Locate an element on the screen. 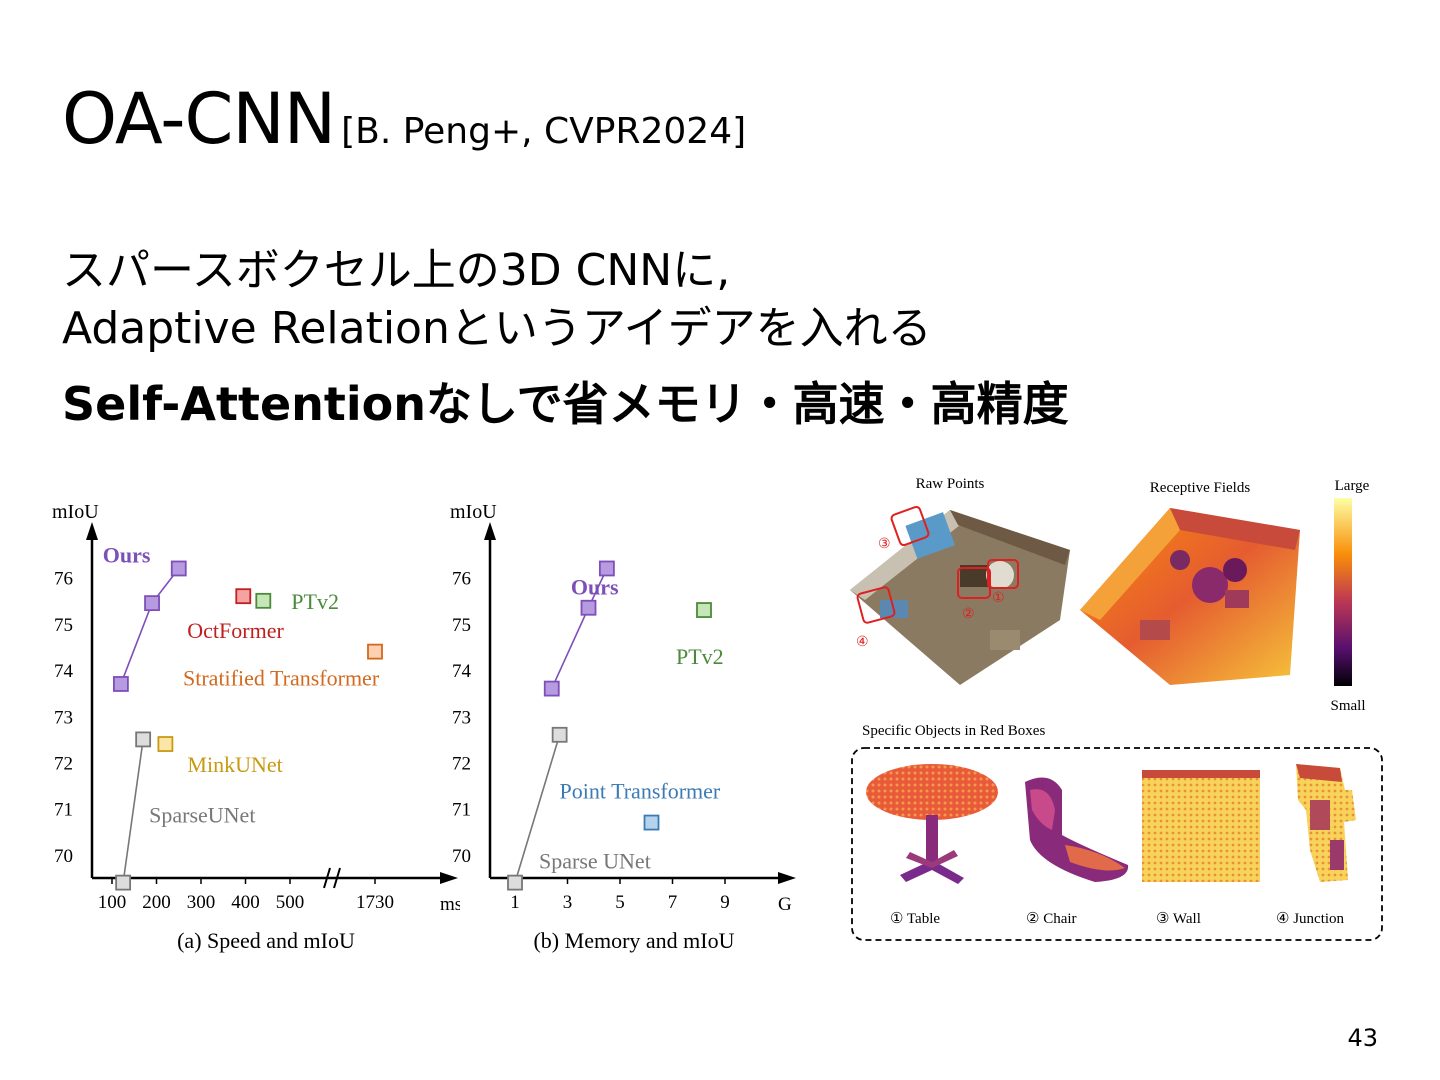  receptive-fields-label: Receptive Fields is located at coordinates (1200, 488).